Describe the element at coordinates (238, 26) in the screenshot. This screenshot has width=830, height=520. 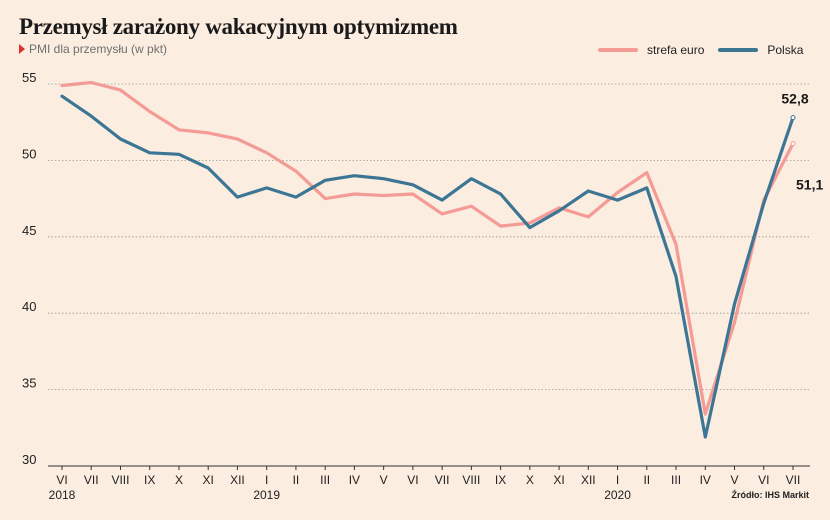
I see `chart-title: Przemysł zarażony wakacyjnym optymizmem` at that location.